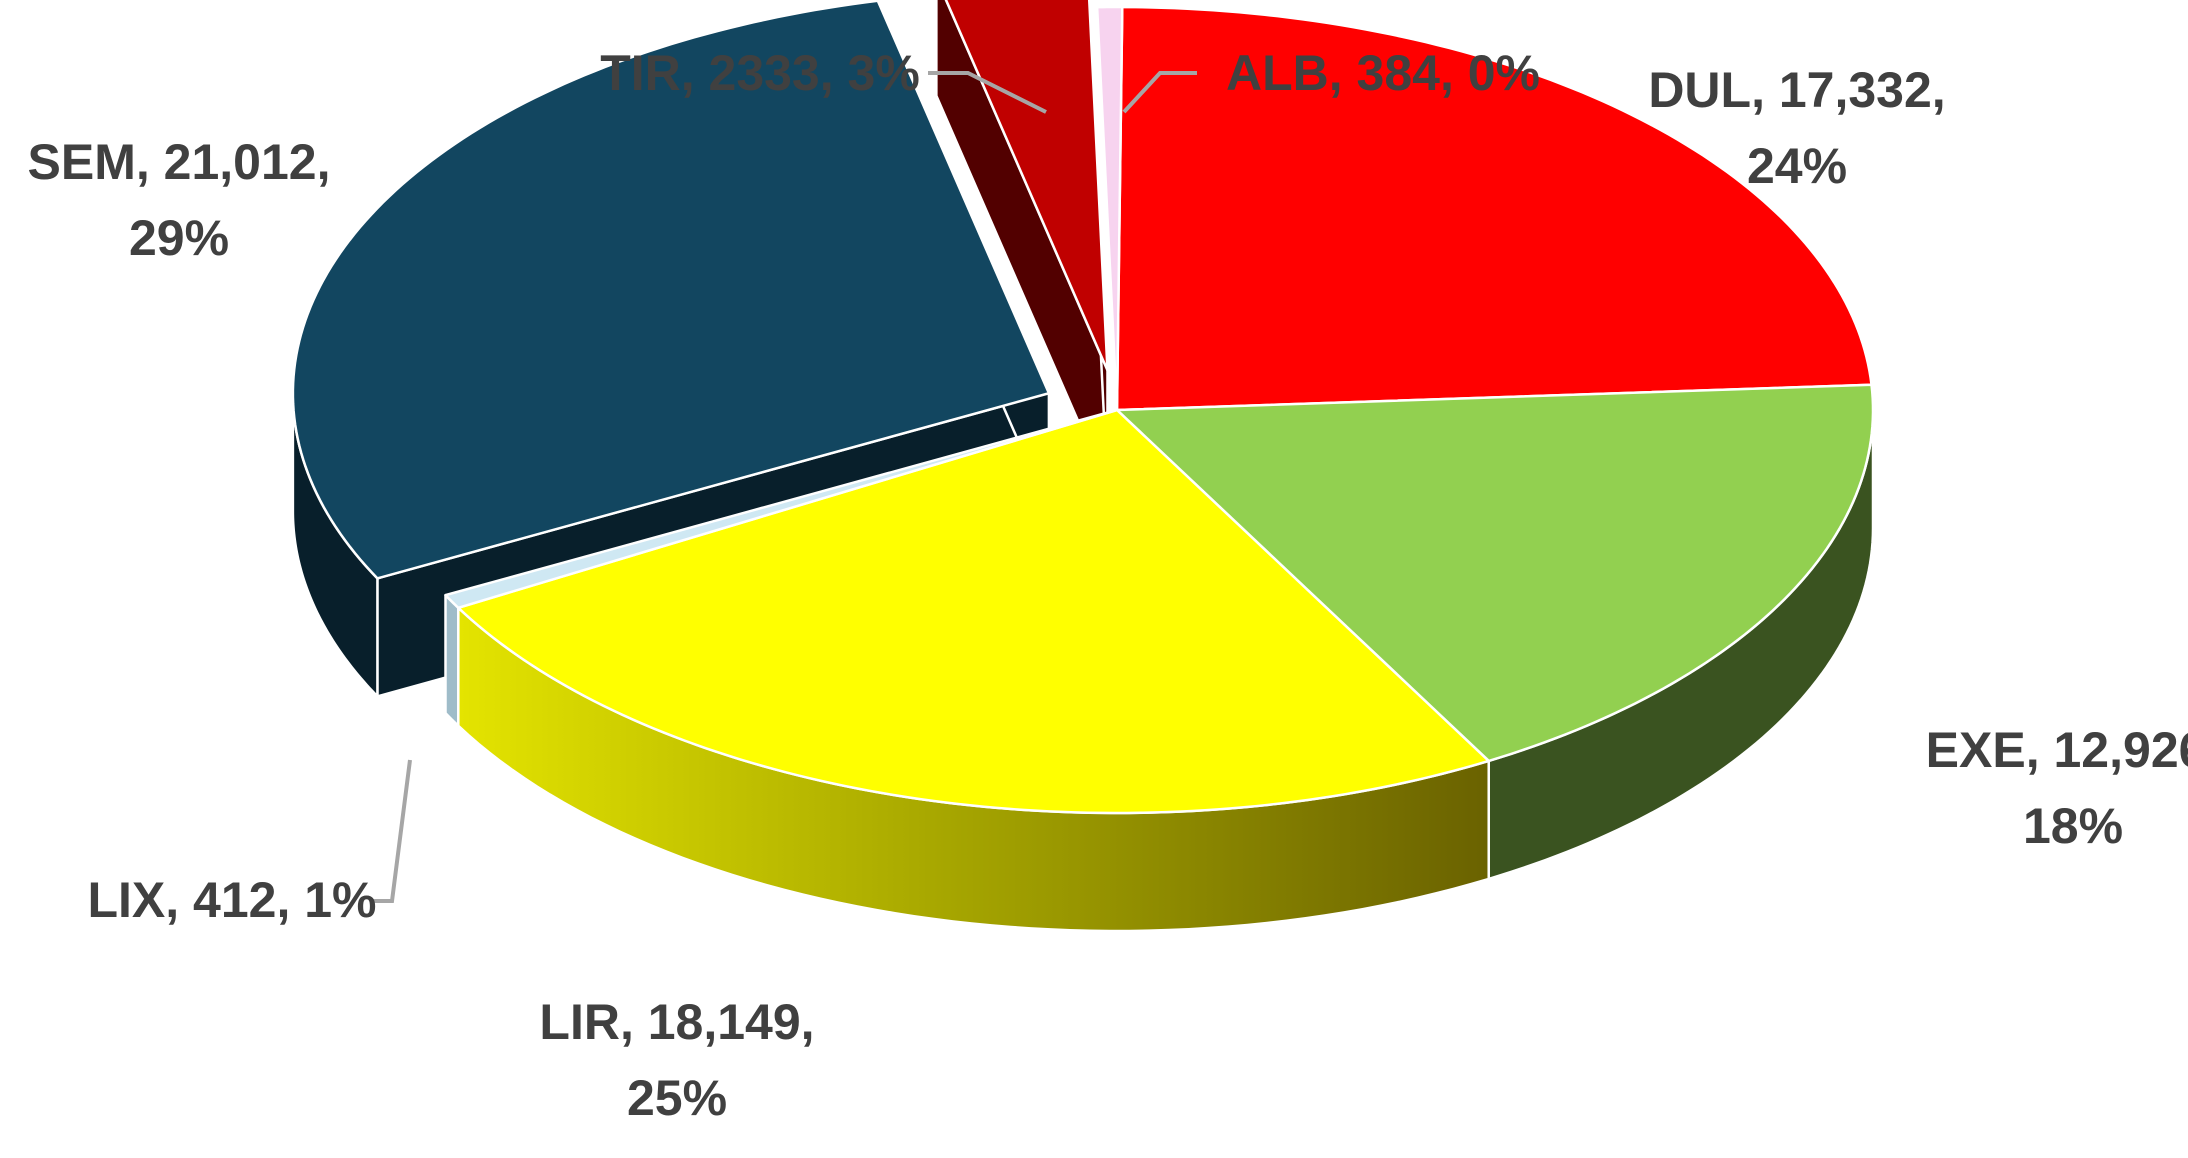 This screenshot has width=2188, height=1158. Describe the element at coordinates (452, 660) in the screenshot. I see `slice-side-lix` at that location.